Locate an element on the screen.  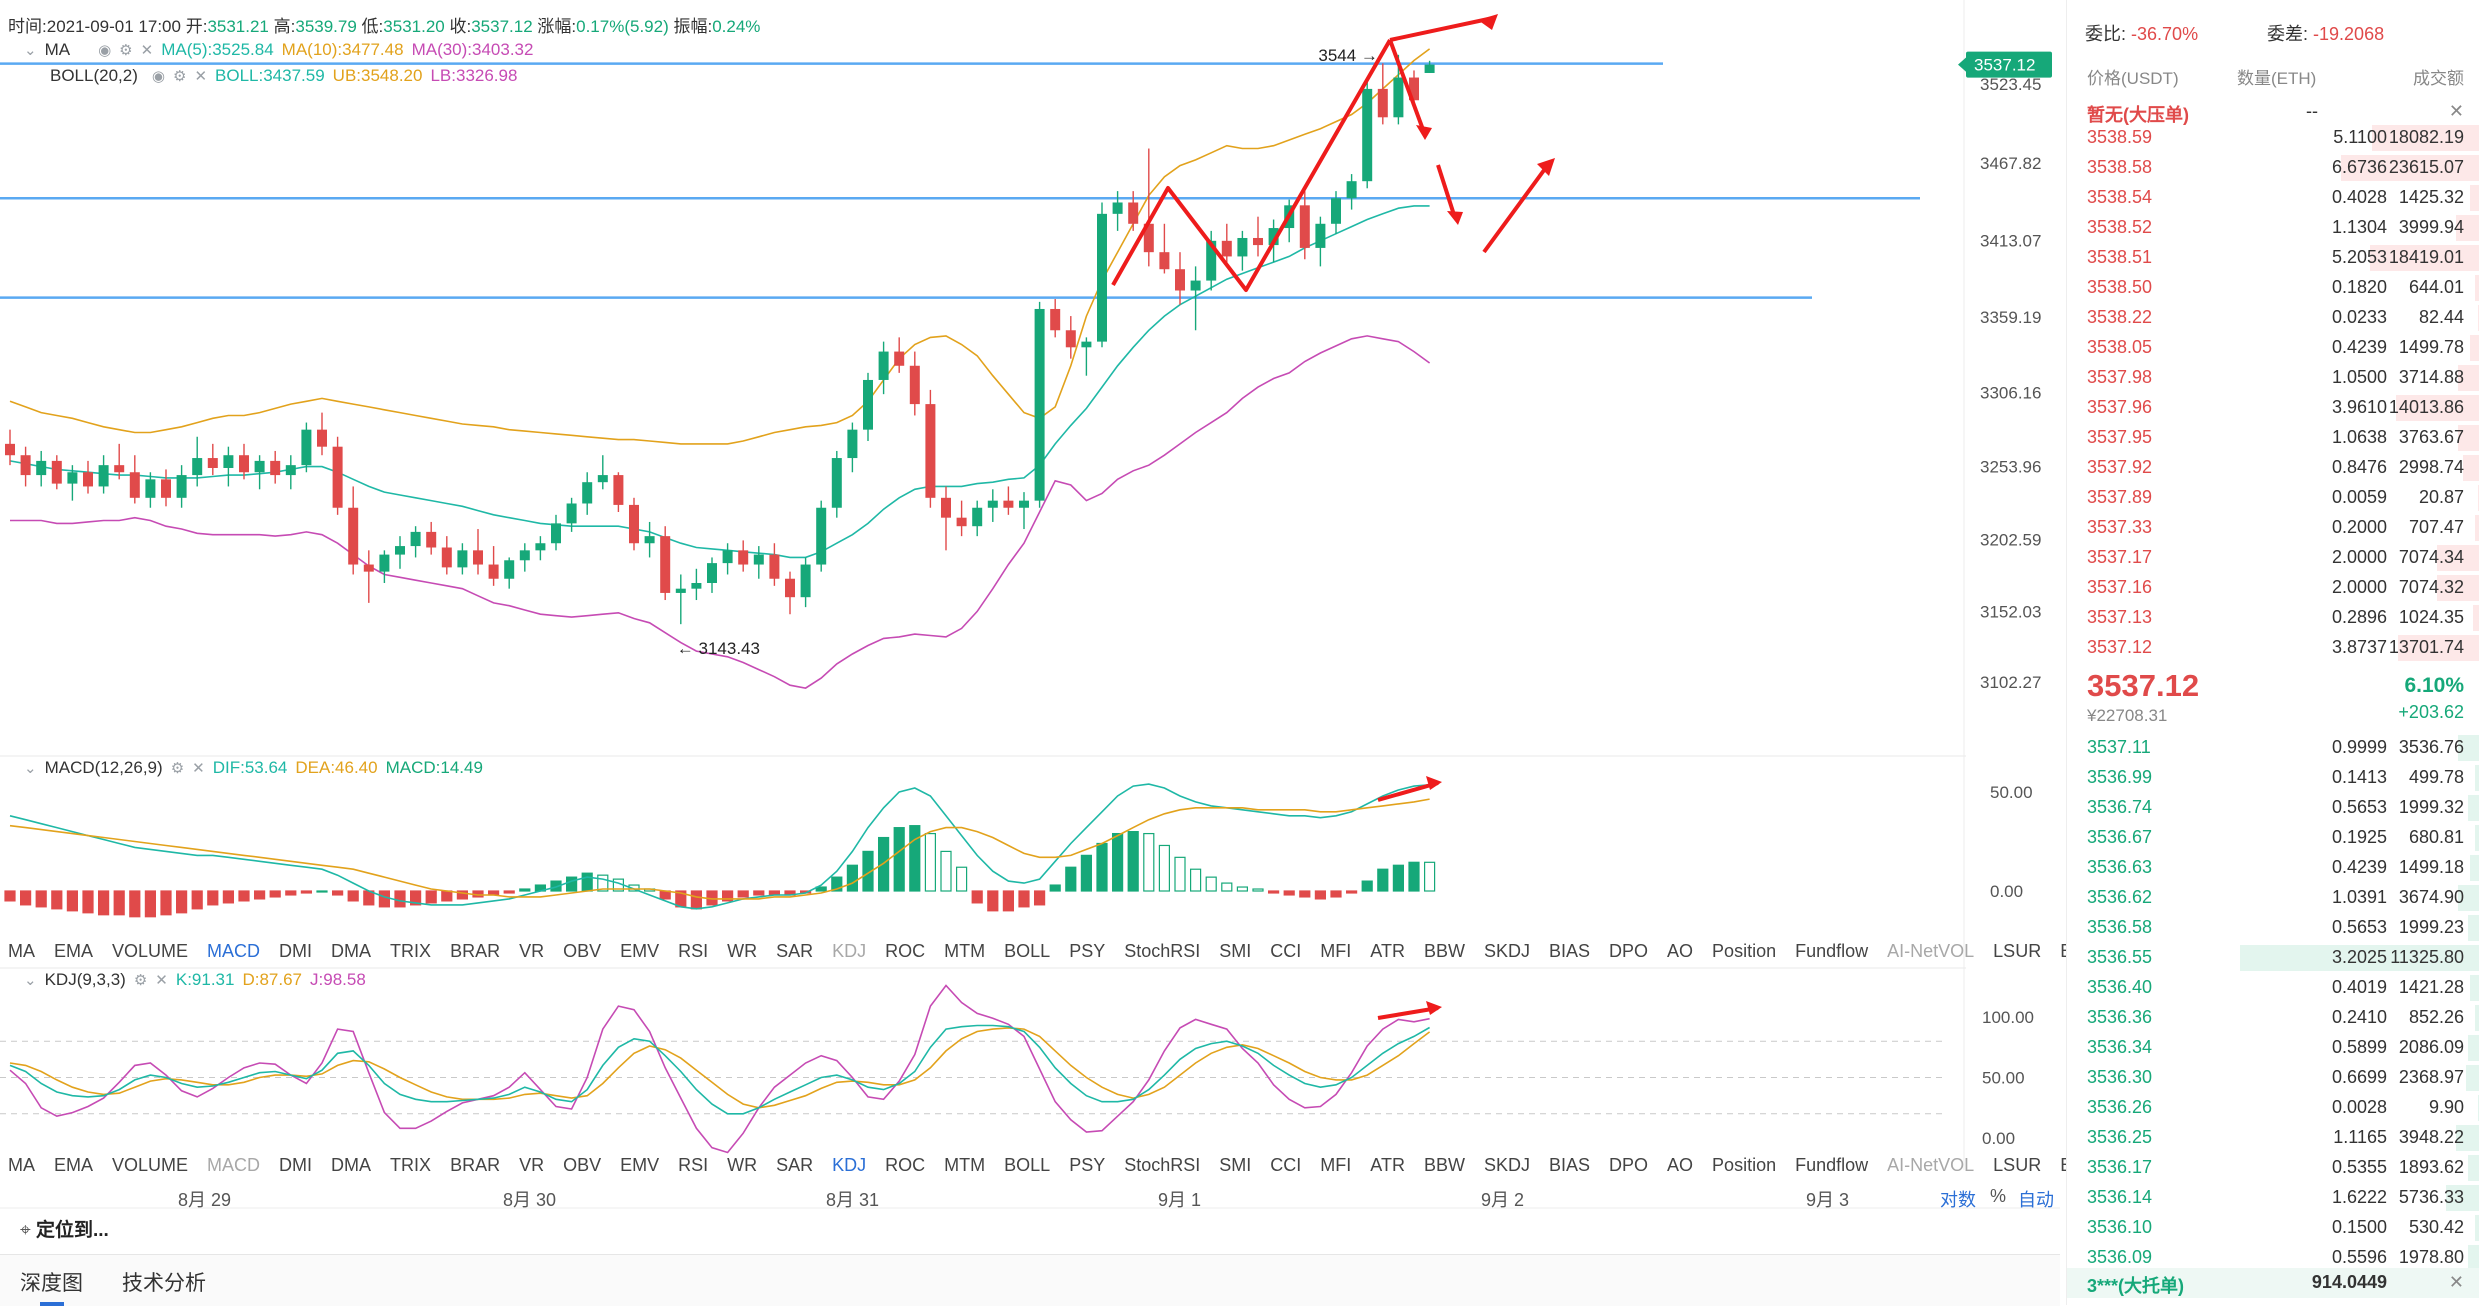
indicator-tab-kdj: KDJ is located at coordinates (849, 951).